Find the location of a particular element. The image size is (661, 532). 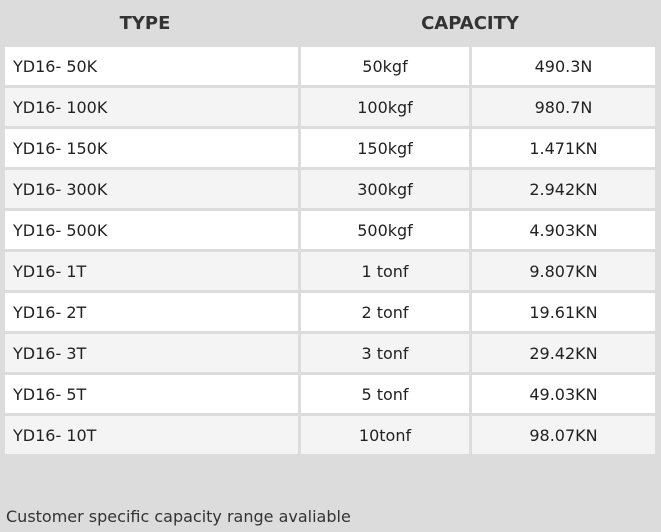

table-row: YD16- 1T 1 tonf 9.807KN is located at coordinates (330, 271).